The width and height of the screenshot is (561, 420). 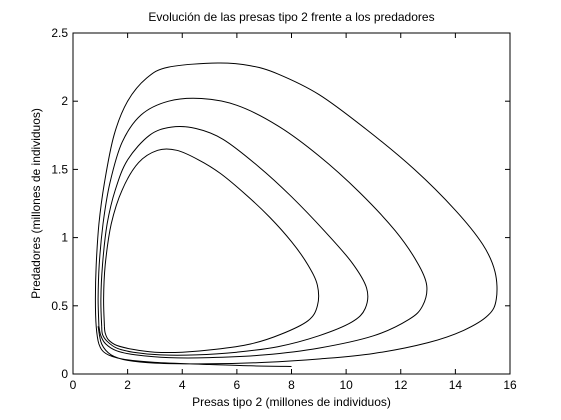 What do you see at coordinates (64, 101) in the screenshot?
I see `y-tick-label: 2` at bounding box center [64, 101].